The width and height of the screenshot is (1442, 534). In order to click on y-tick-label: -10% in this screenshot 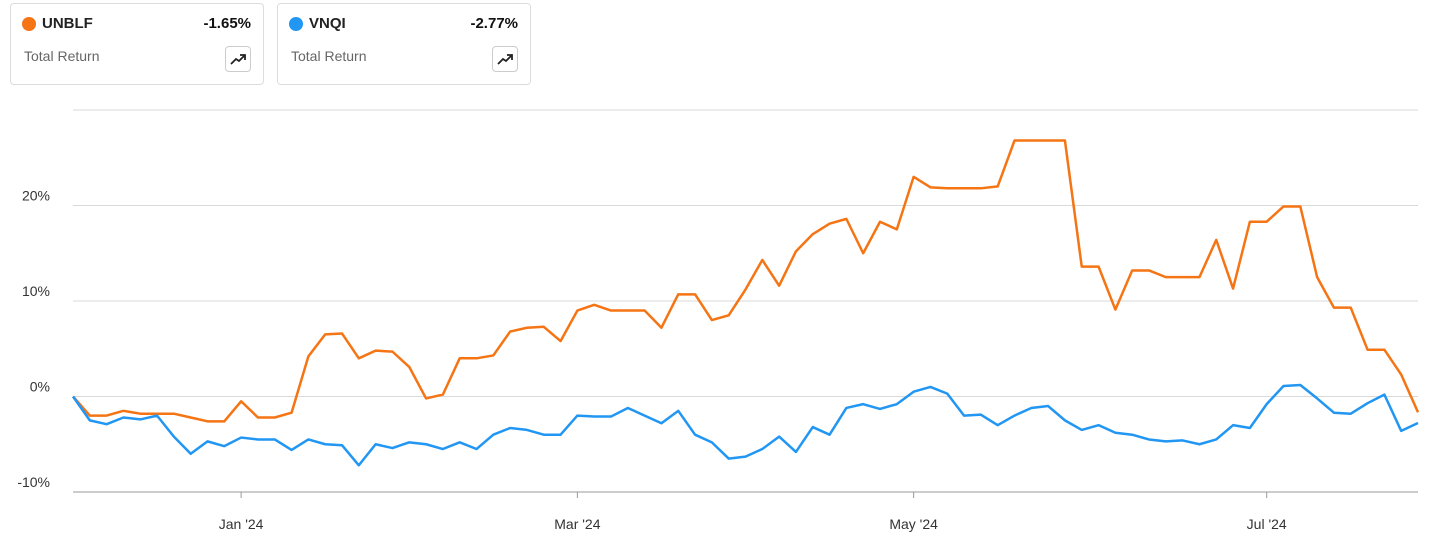, I will do `click(33, 482)`.